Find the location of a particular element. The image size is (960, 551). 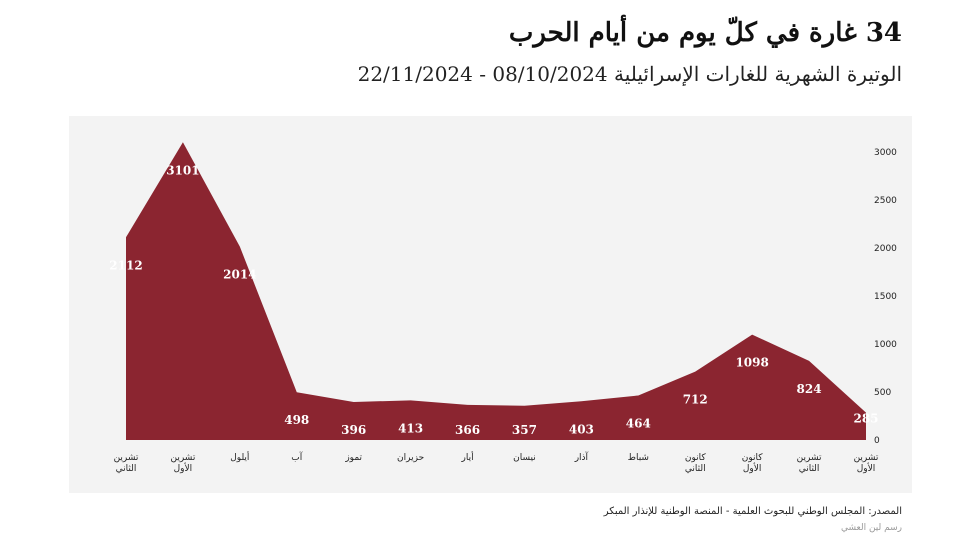

data-label: 498 is located at coordinates (296, 420).